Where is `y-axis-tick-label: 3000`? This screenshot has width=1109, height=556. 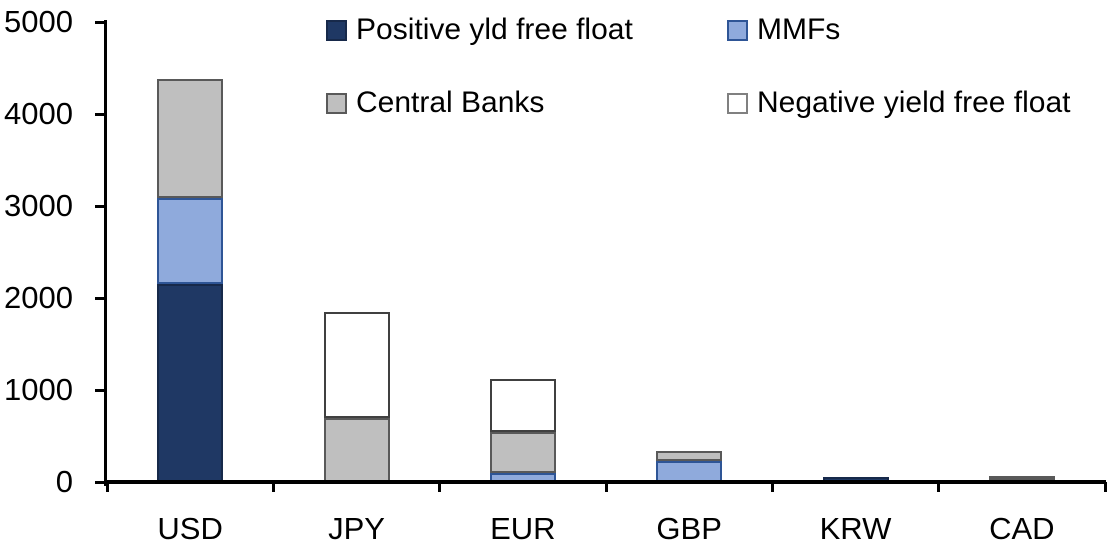
y-axis-tick-label: 3000 is located at coordinates (38, 205).